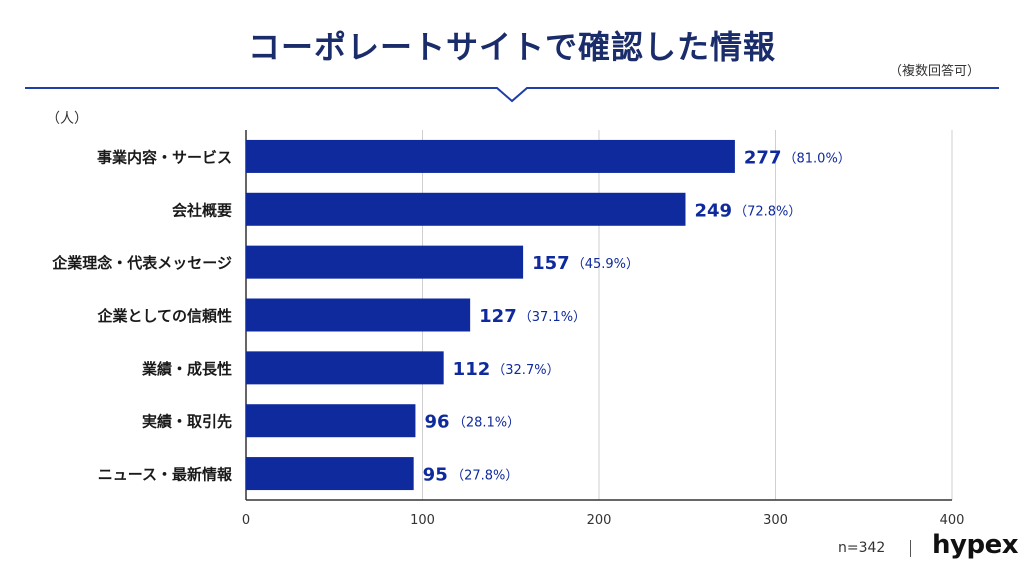 This screenshot has width=1024, height=576. What do you see at coordinates (817, 158) in the screenshot?
I see `percent-label: （81.0%）` at bounding box center [817, 158].